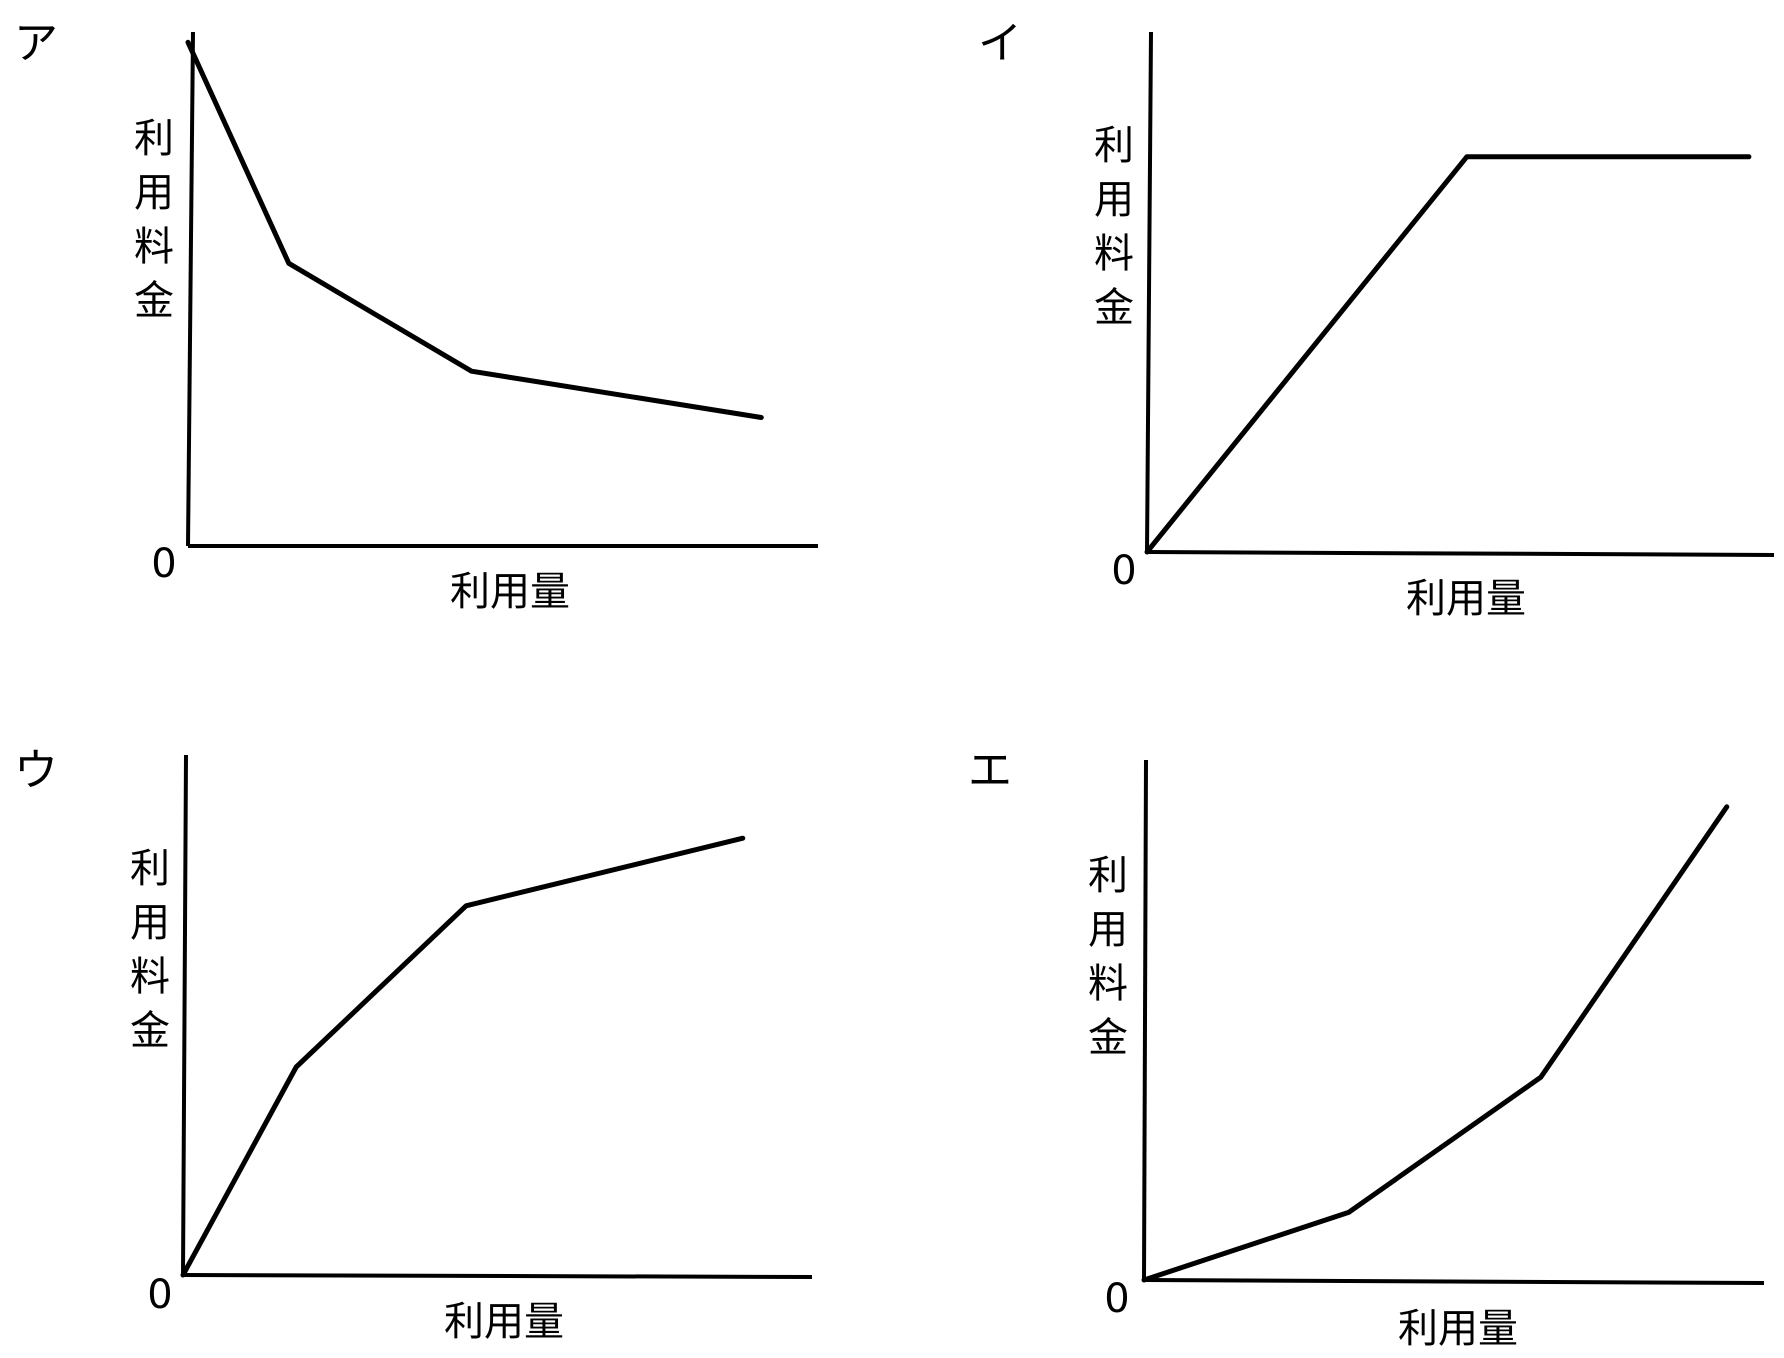 This screenshot has width=1784, height=1358. Describe the element at coordinates (1000, 43) in the screenshot. I see `panel-label: イ` at that location.